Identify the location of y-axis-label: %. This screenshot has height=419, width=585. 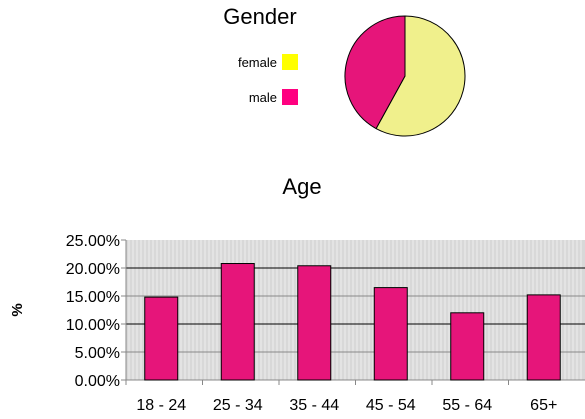
(17, 309).